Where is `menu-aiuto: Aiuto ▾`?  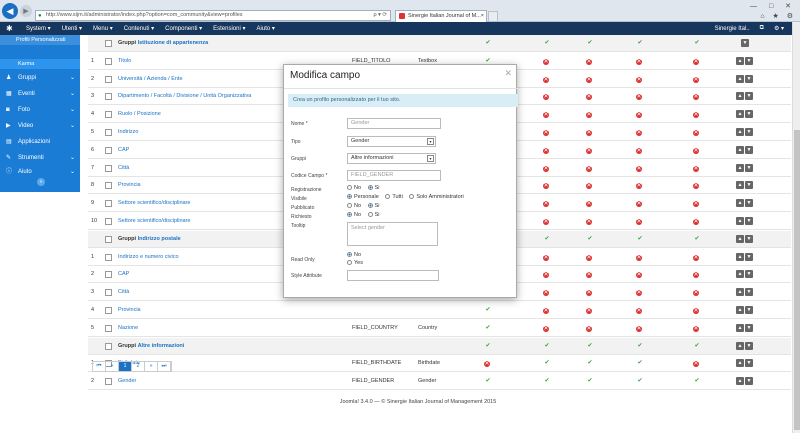 menu-aiuto: Aiuto ▾ is located at coordinates (265, 29).